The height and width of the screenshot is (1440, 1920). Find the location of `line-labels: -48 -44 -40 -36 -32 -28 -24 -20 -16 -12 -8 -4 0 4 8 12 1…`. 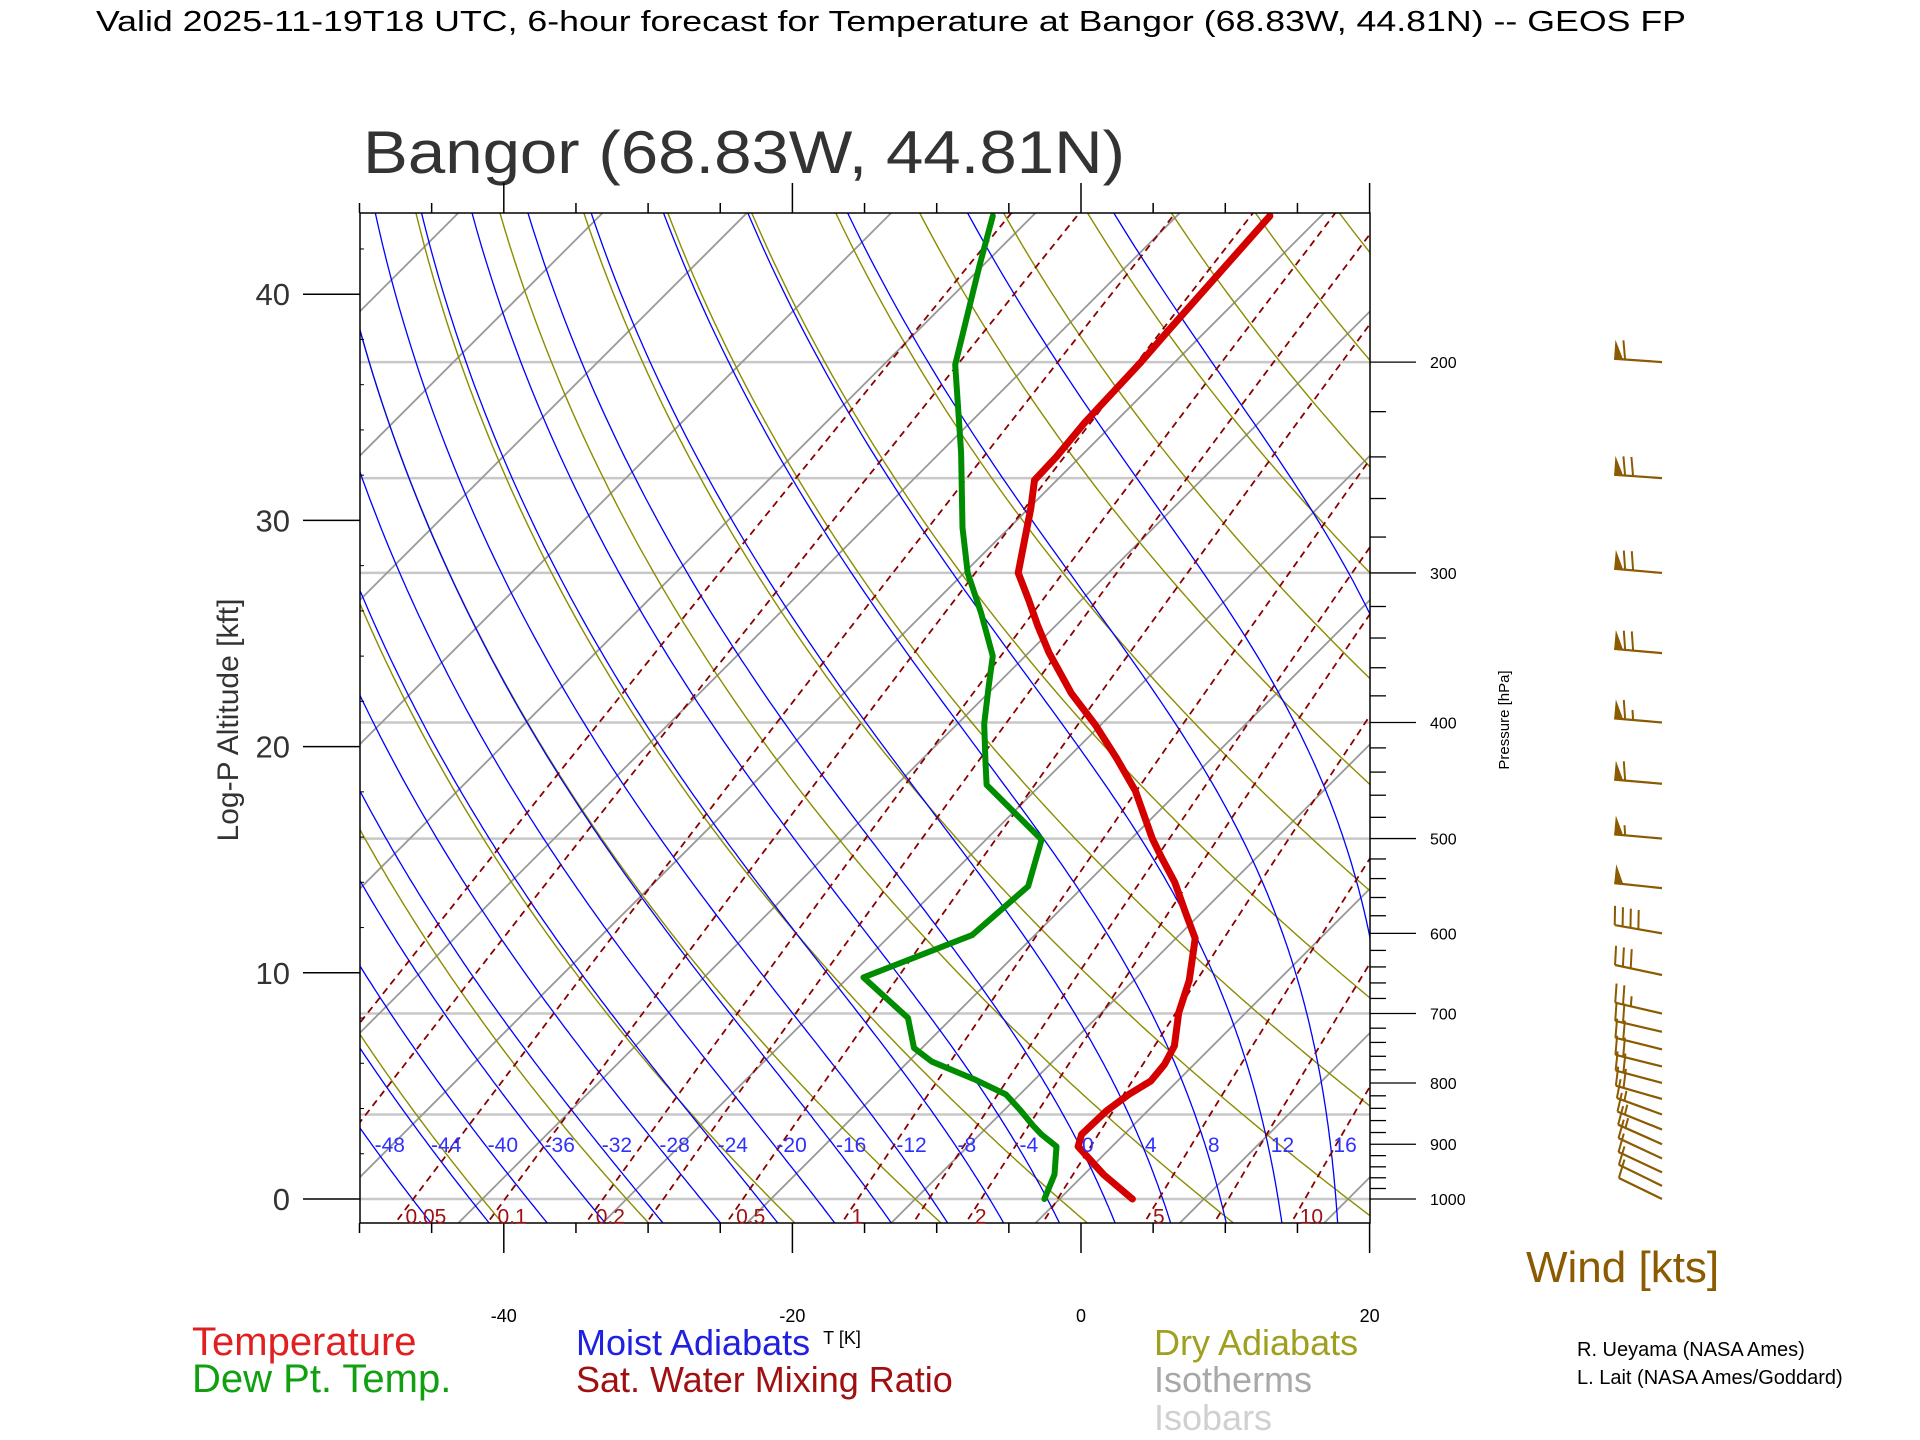

line-labels: -48 -44 -40 -36 -32 -28 -24 -20 -16 -12 -8 -4 0 4 8 12 1… is located at coordinates (866, 1181).